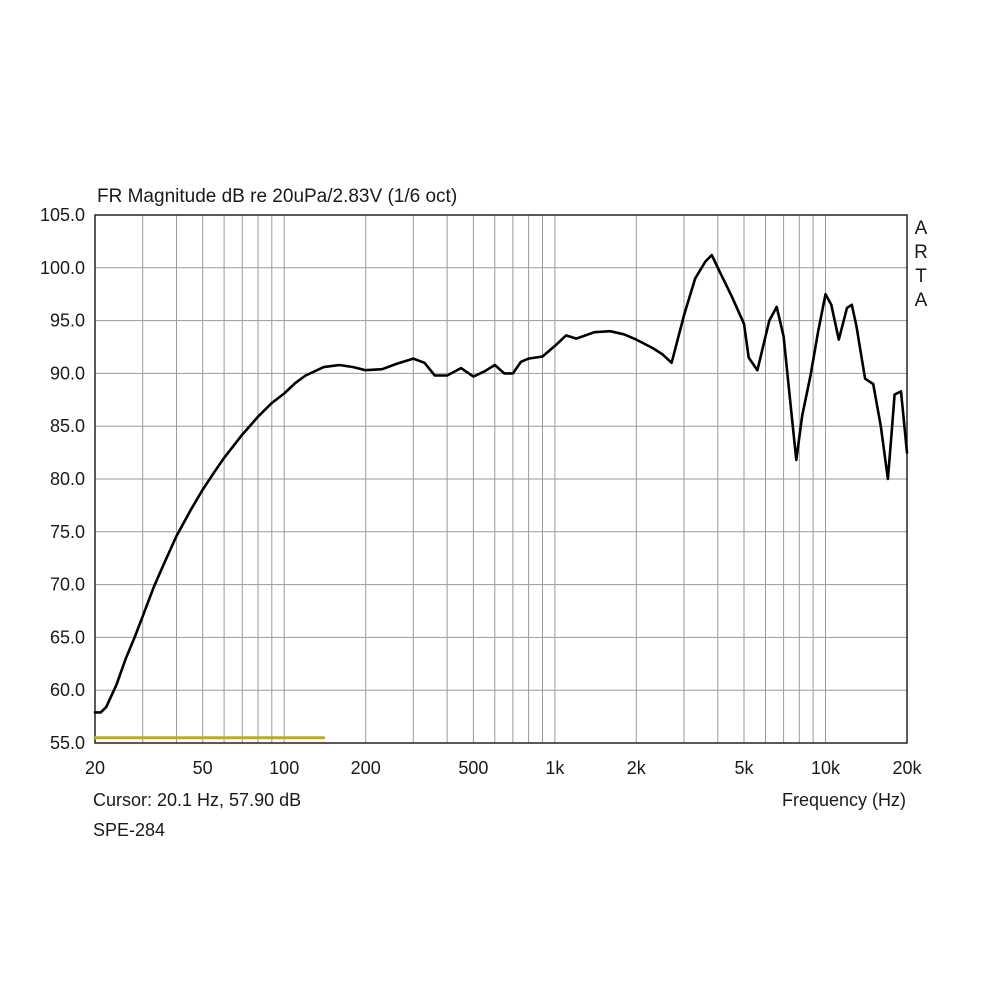 Image resolution: width=1000 pixels, height=1000 pixels. Describe the element at coordinates (921, 300) in the screenshot. I see `arta-letter-4: A` at that location.